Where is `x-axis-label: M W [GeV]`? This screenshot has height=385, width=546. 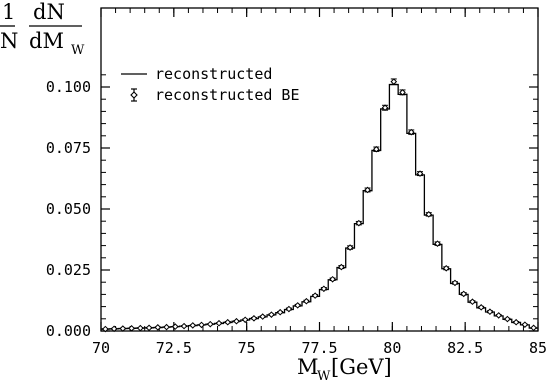
x-axis-label: M W [GeV] is located at coordinates (344, 369).